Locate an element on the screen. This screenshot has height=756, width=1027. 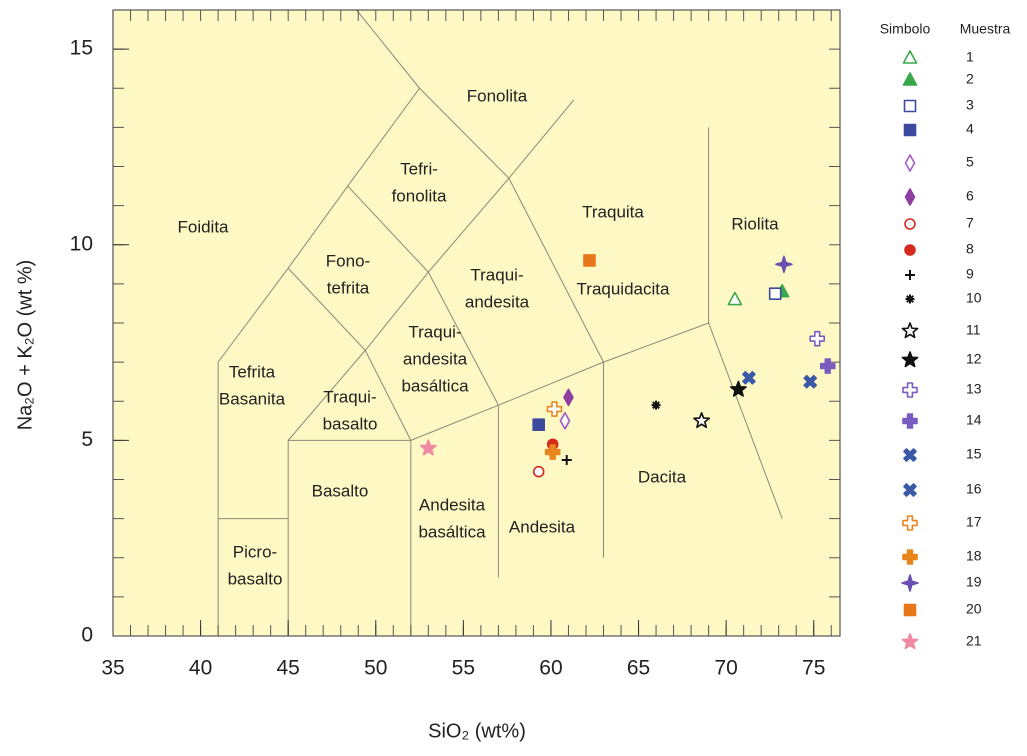
field-label: Tefri- is located at coordinates (419, 168).